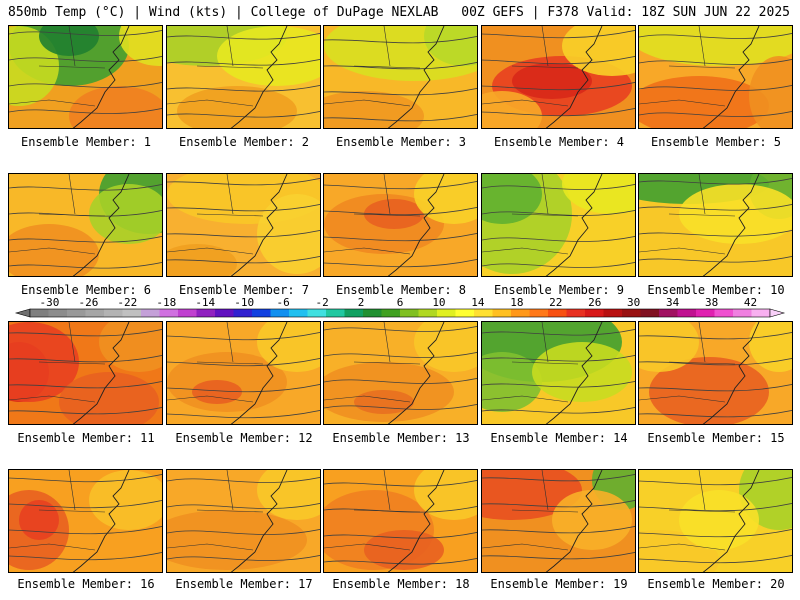  What do you see at coordinates (559, 290) in the screenshot?
I see `member-label: Ensemble Member: 9` at bounding box center [559, 290].